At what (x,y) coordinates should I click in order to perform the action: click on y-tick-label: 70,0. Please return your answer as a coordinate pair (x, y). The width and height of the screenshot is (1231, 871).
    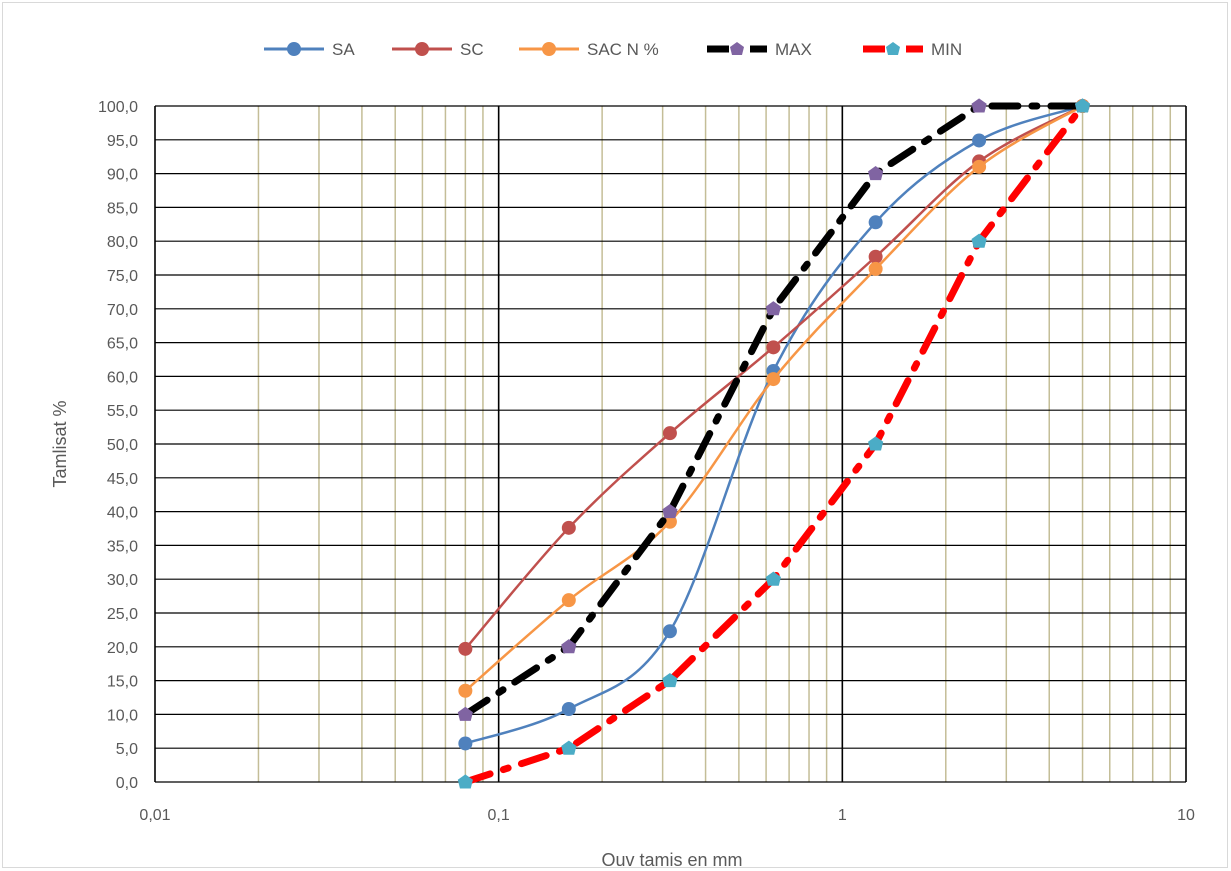
    Looking at the image, I should click on (122, 310).